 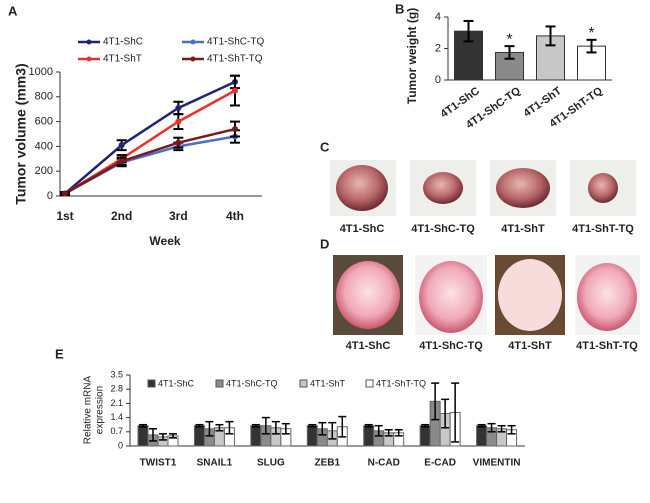 I want to click on x-tick-label: TWIST1, so click(x=158, y=463).